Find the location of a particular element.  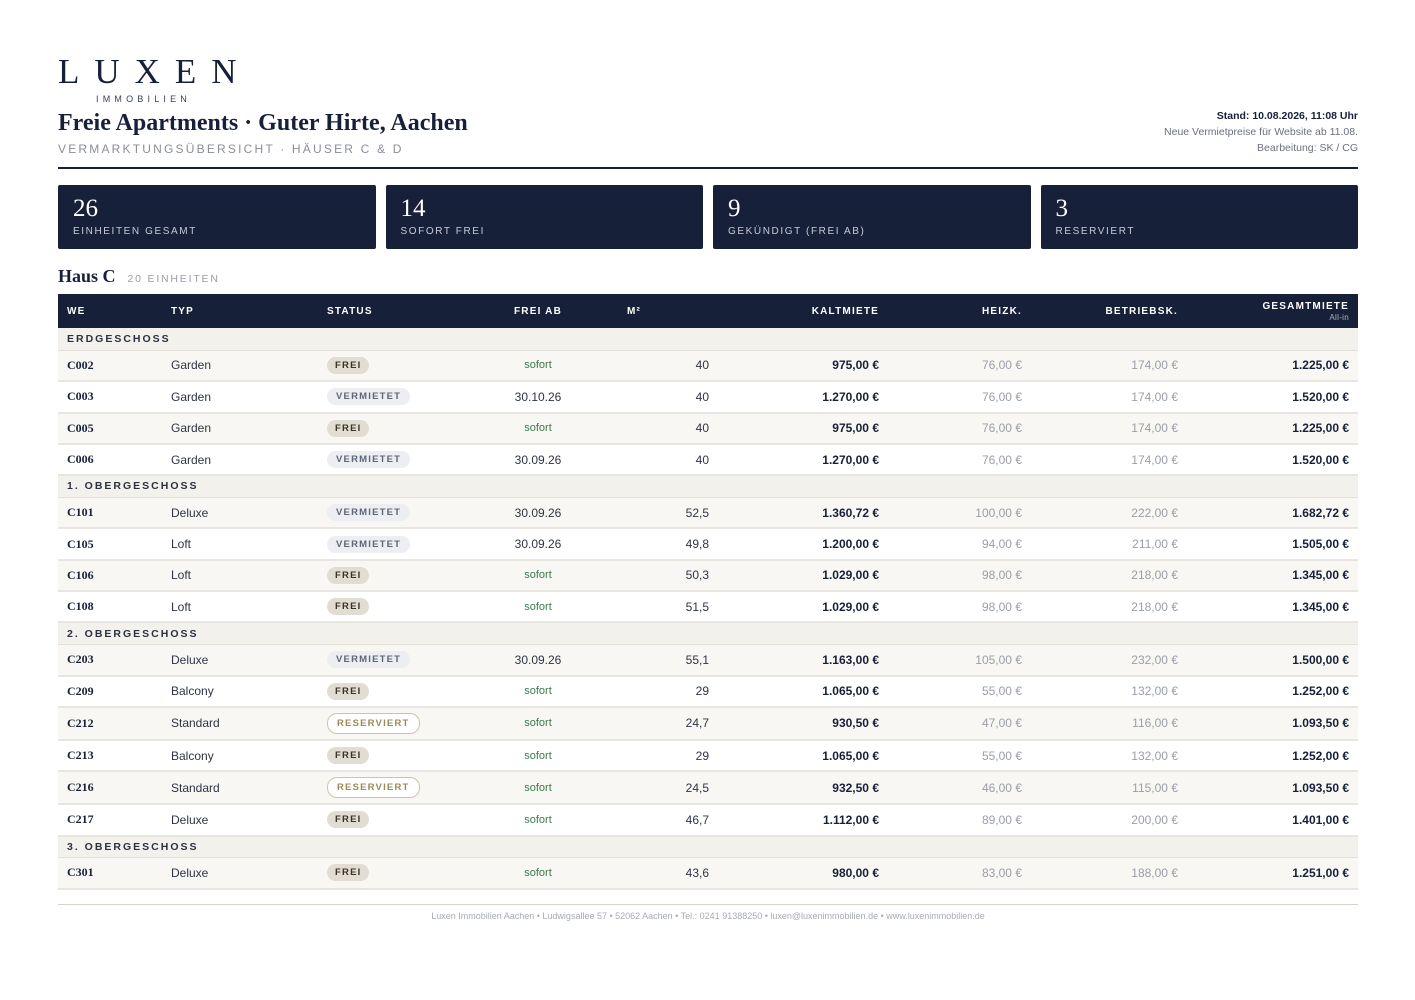

total-rent: 1.251,00 € is located at coordinates (1272, 873).